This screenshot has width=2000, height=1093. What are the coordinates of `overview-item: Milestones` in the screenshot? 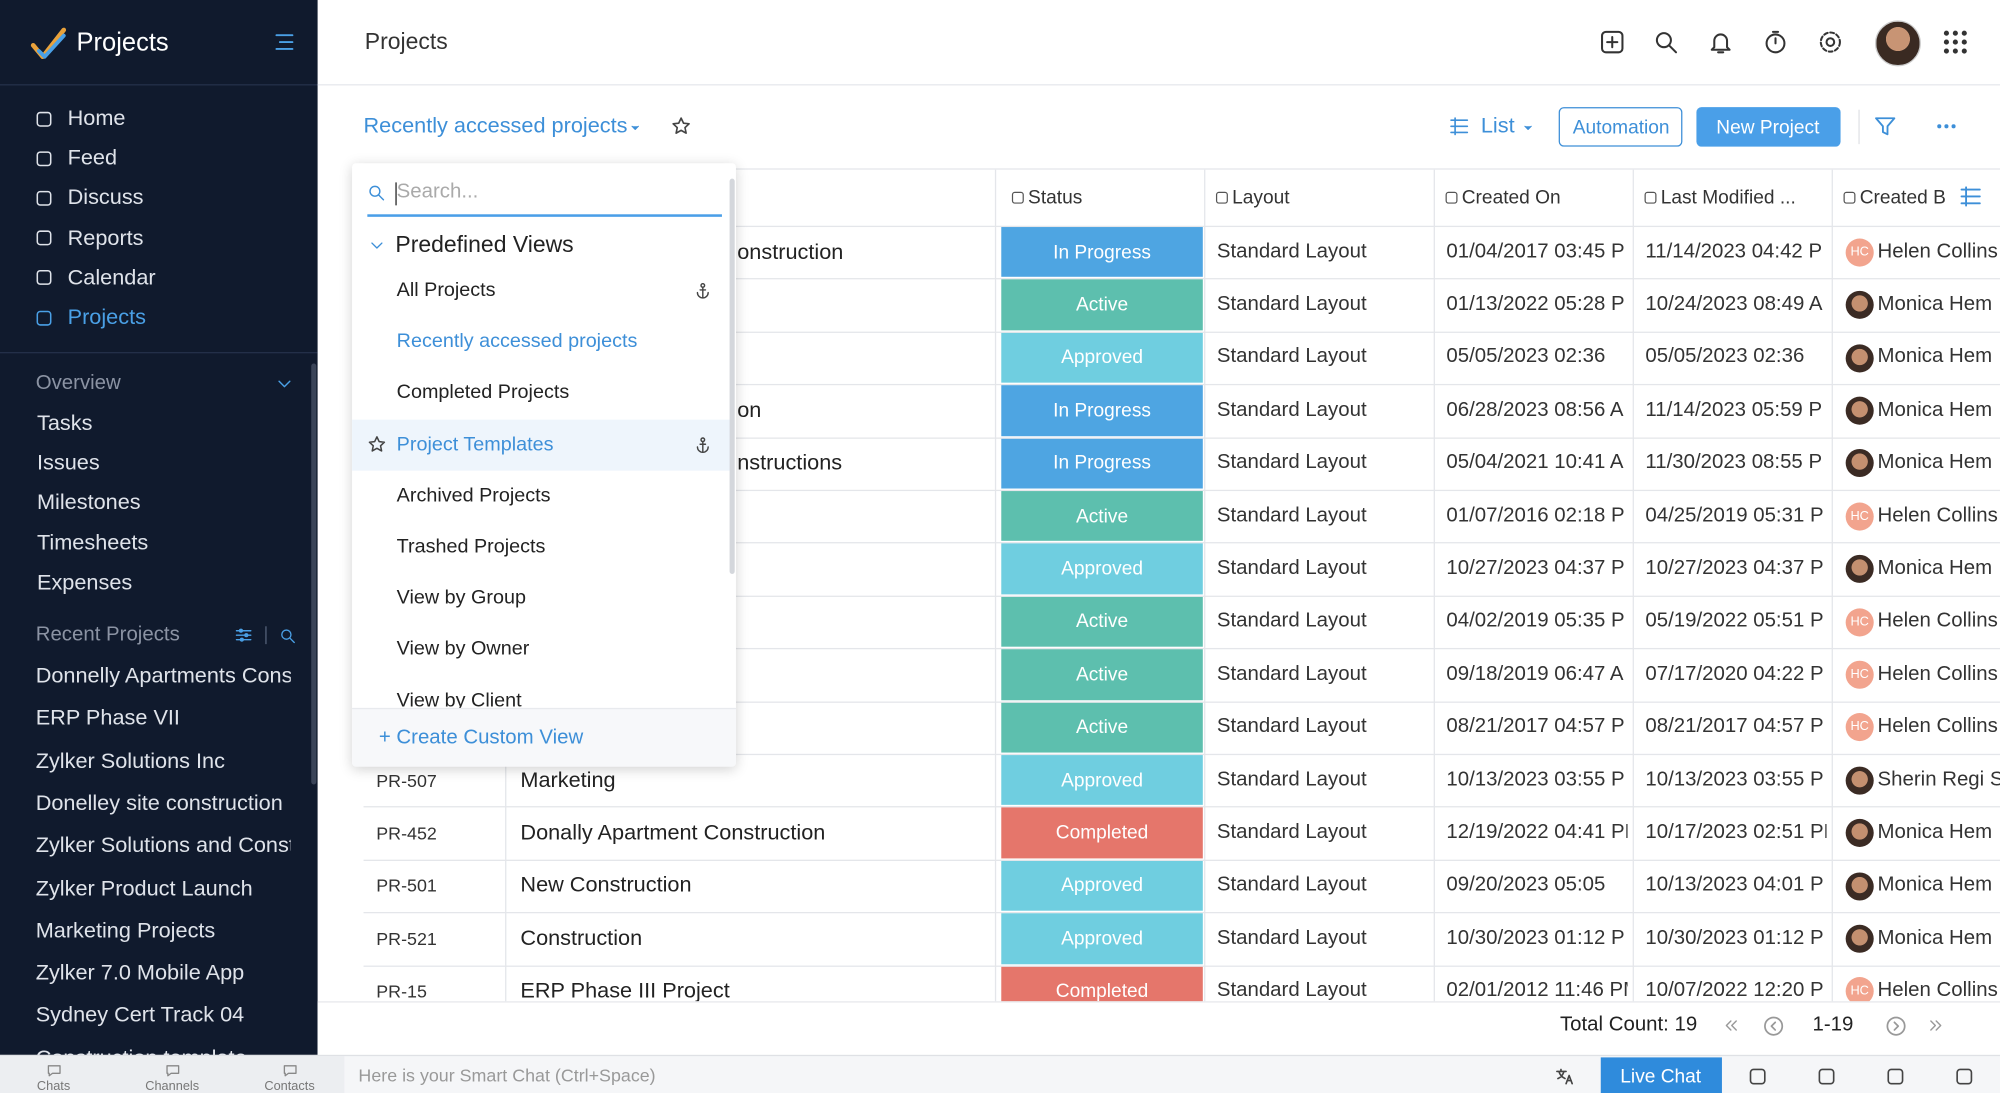 It's located at (88, 502).